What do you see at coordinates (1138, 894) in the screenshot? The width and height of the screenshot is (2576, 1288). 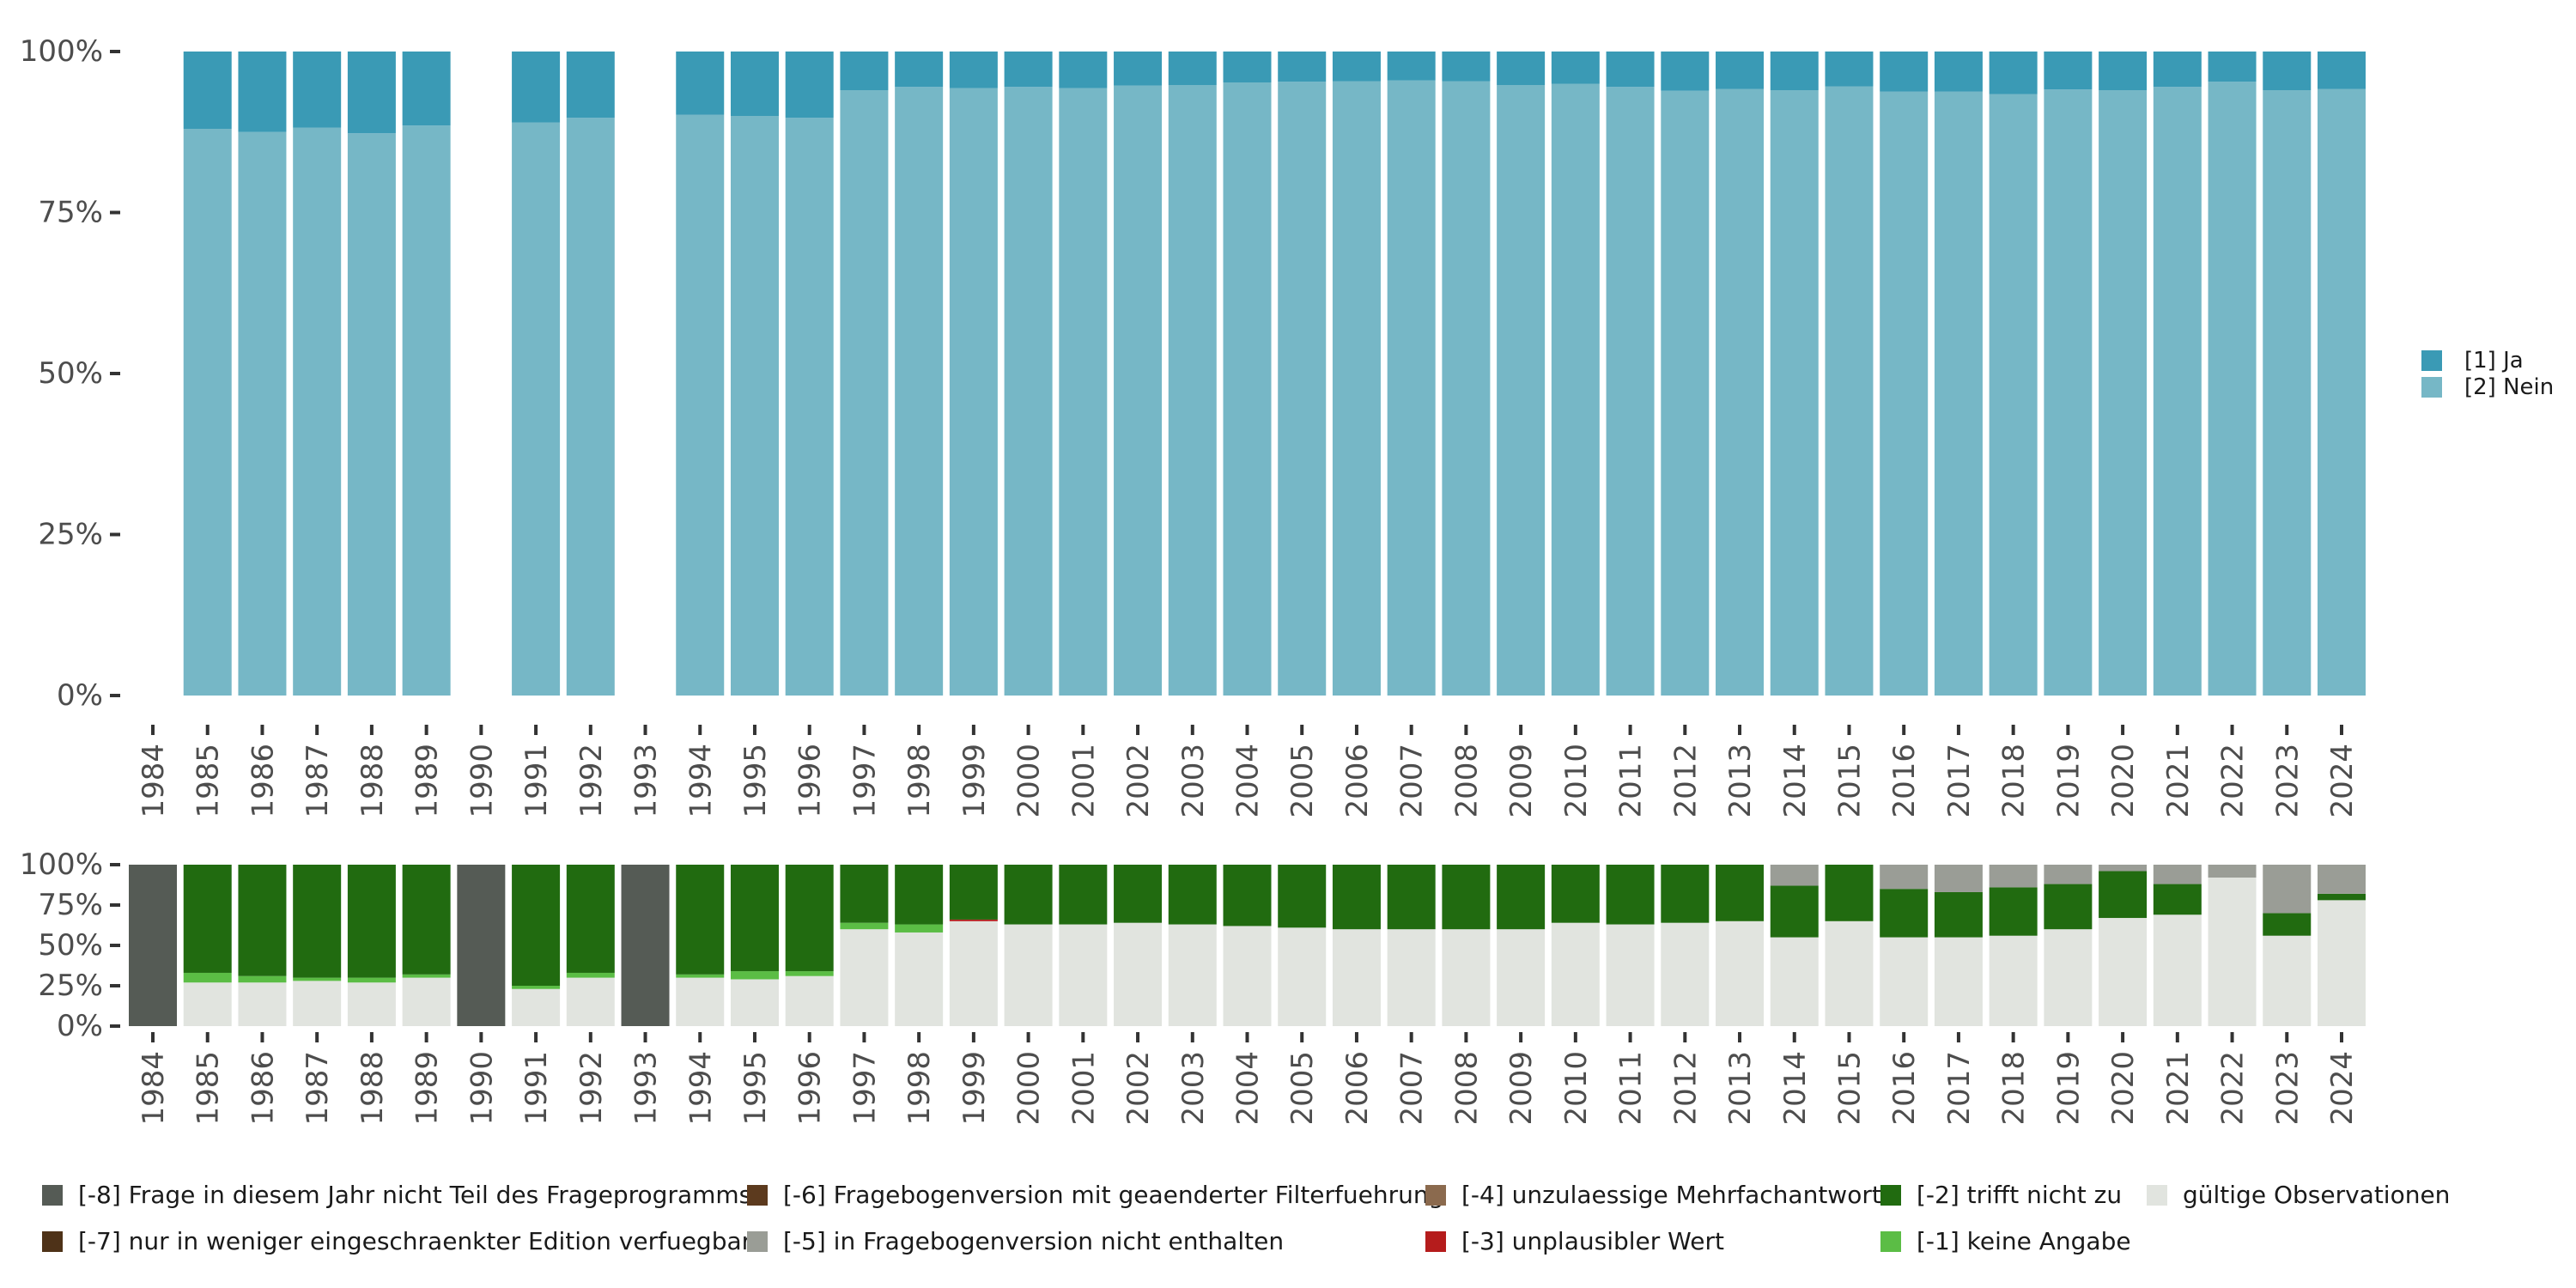 I see `bottom-bar-2002-s3` at bounding box center [1138, 894].